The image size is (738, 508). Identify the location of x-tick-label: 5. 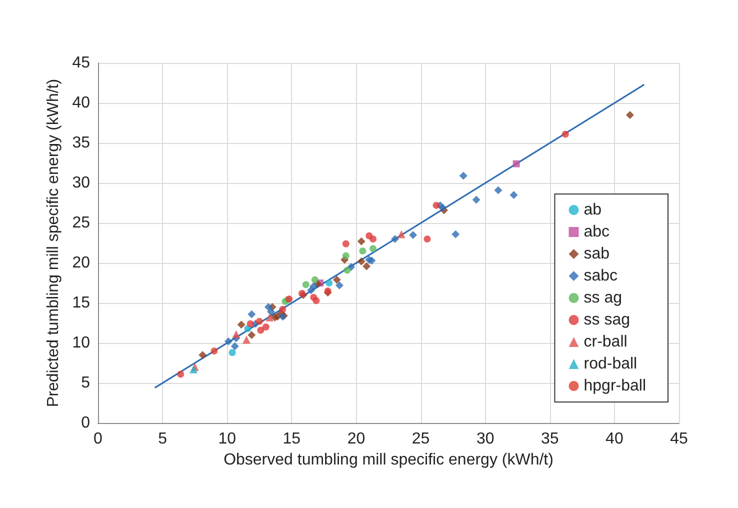
(163, 439).